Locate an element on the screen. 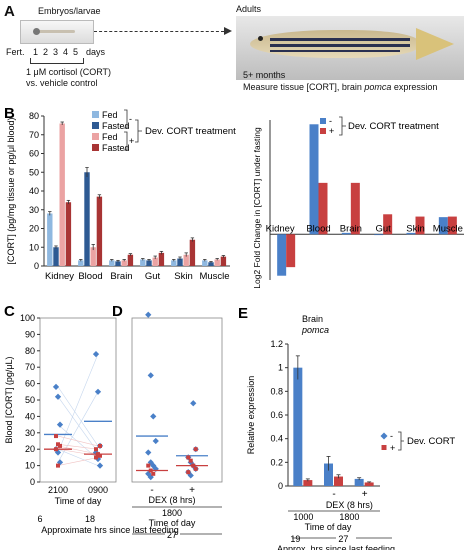 This screenshot has height=550, width=468. e-hrs-value: 27 is located at coordinates (343, 539).